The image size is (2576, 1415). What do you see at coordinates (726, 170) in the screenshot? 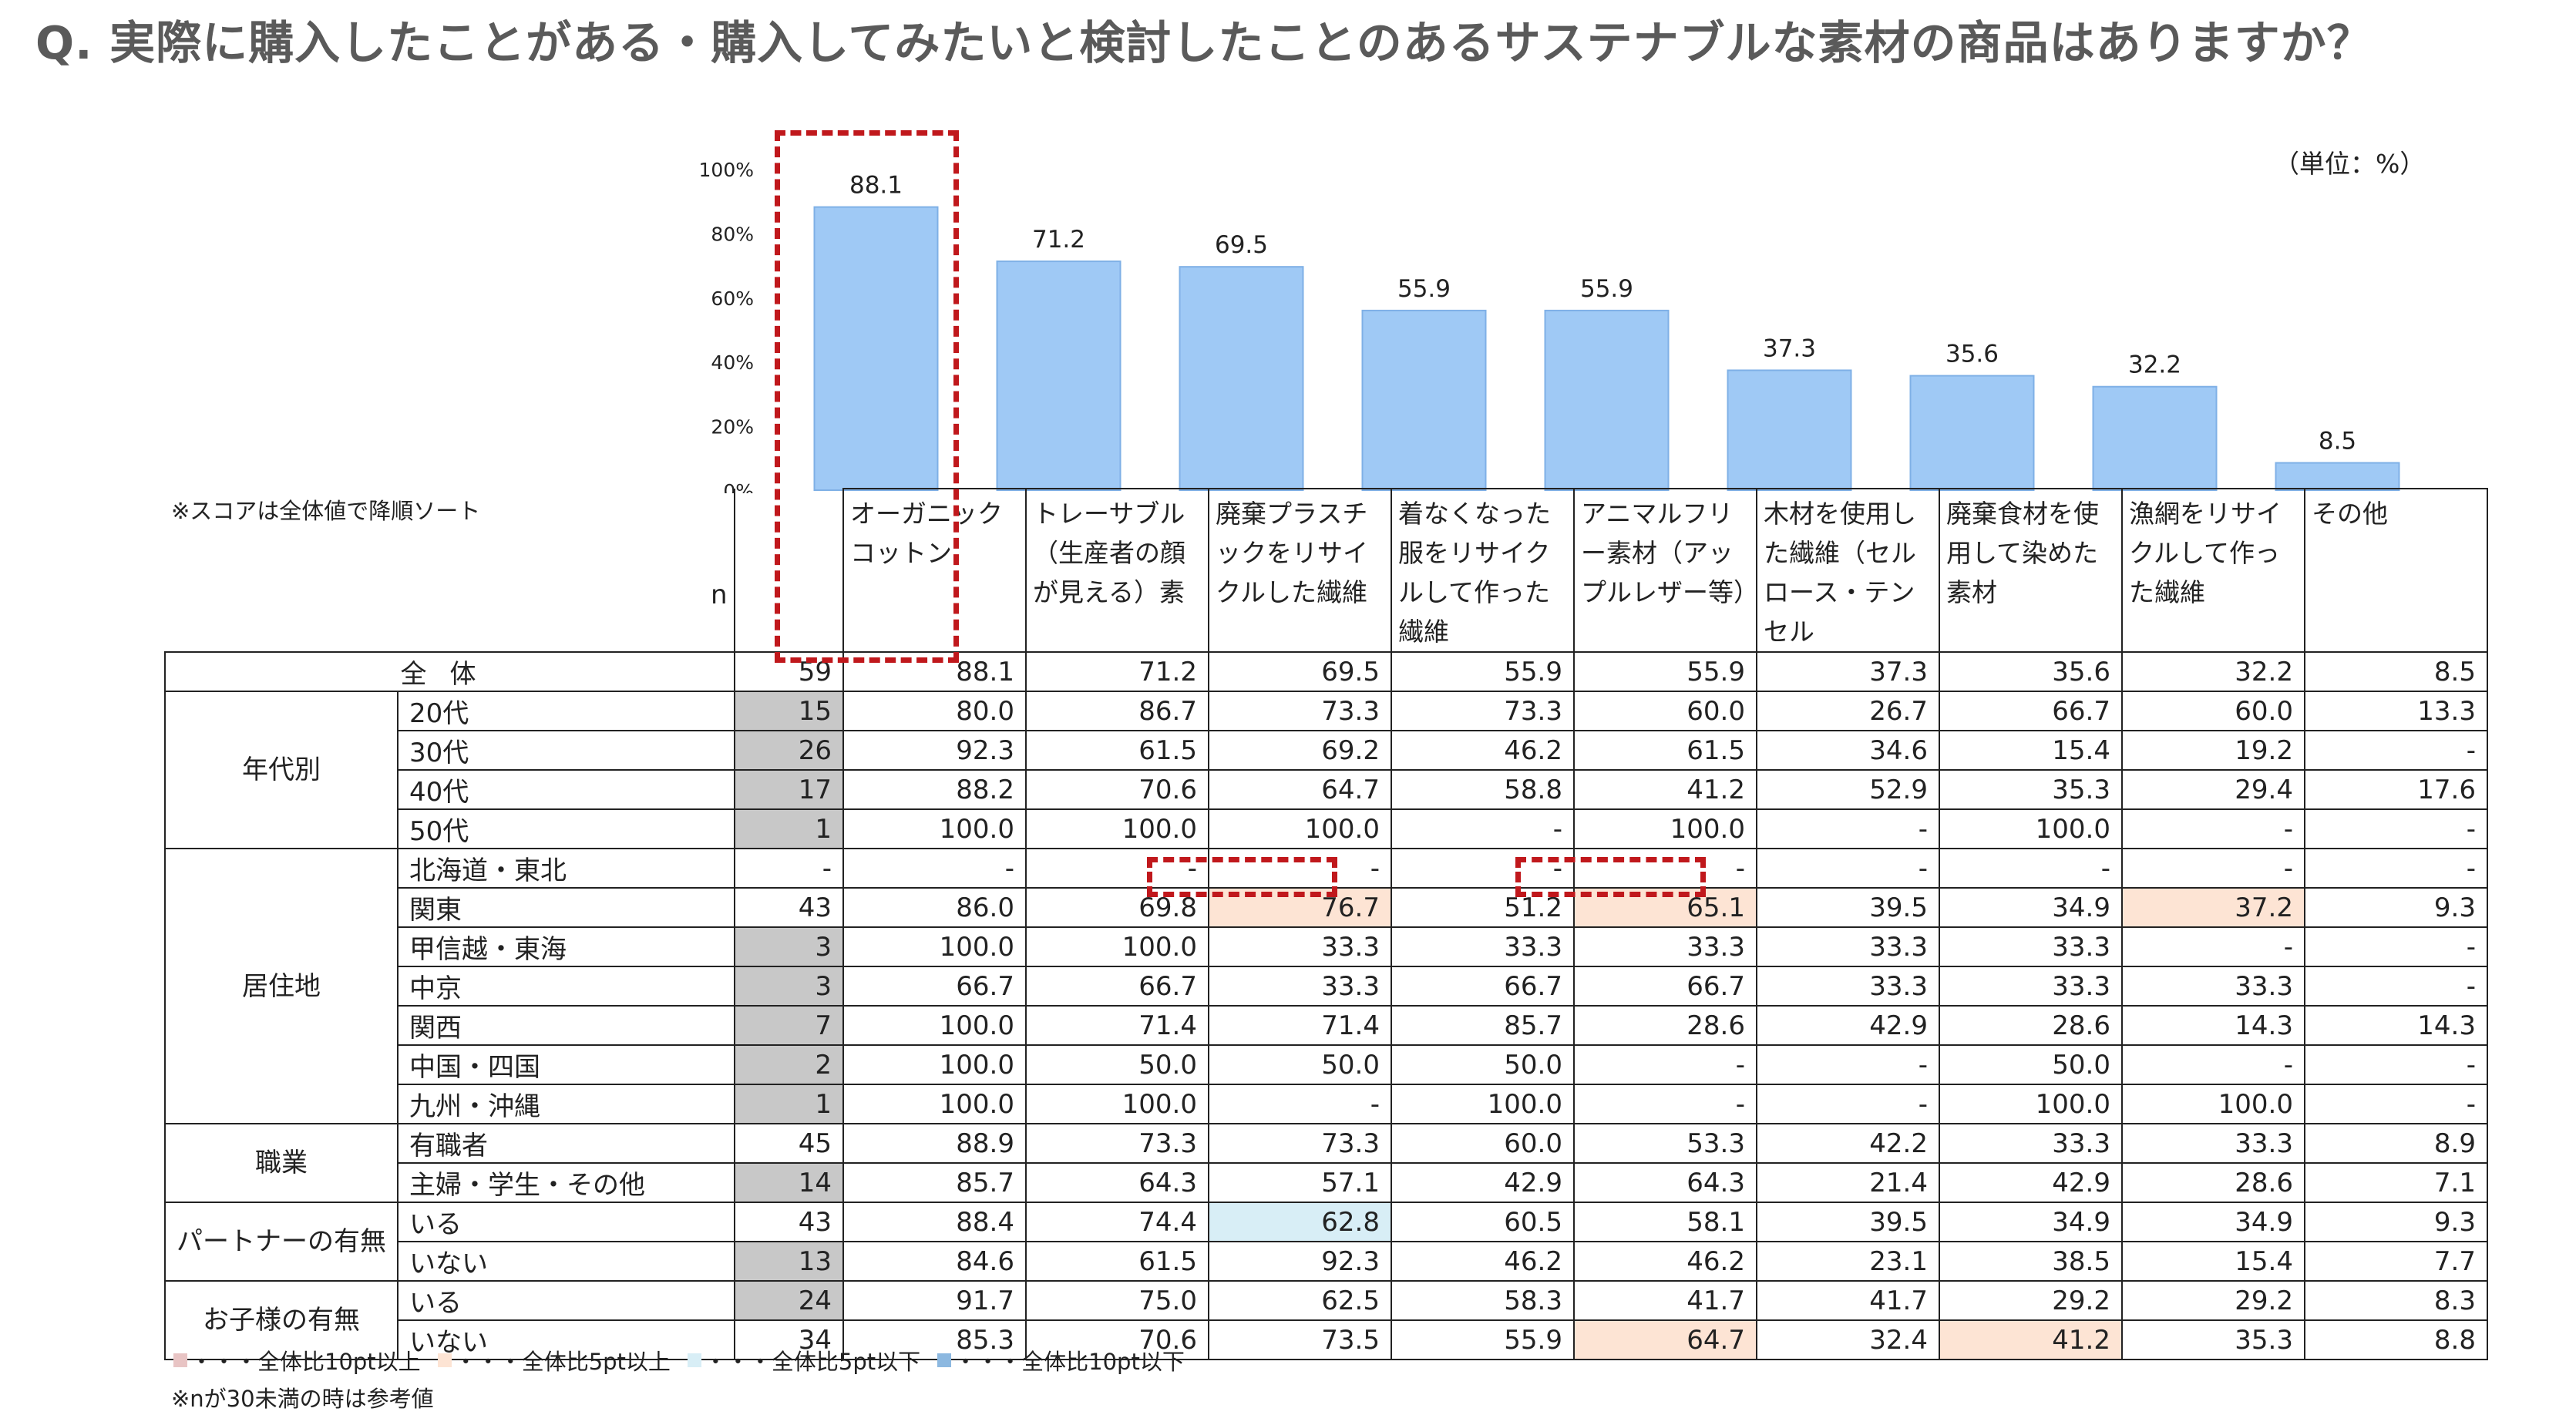
I see `y-tick-label: 100%` at bounding box center [726, 170].